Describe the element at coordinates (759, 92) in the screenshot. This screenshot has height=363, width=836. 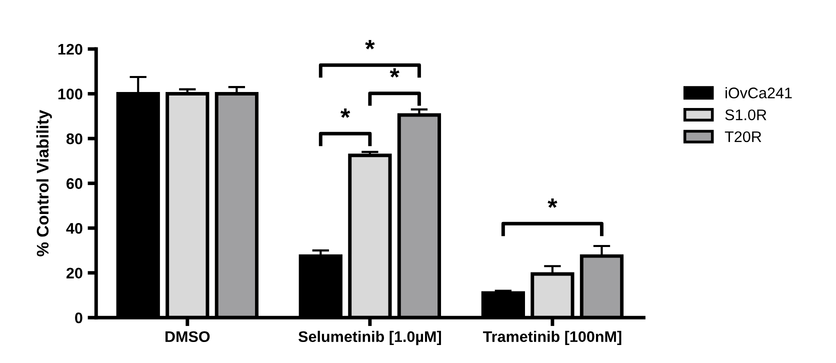
I see `legend-label: iOvCa241` at that location.